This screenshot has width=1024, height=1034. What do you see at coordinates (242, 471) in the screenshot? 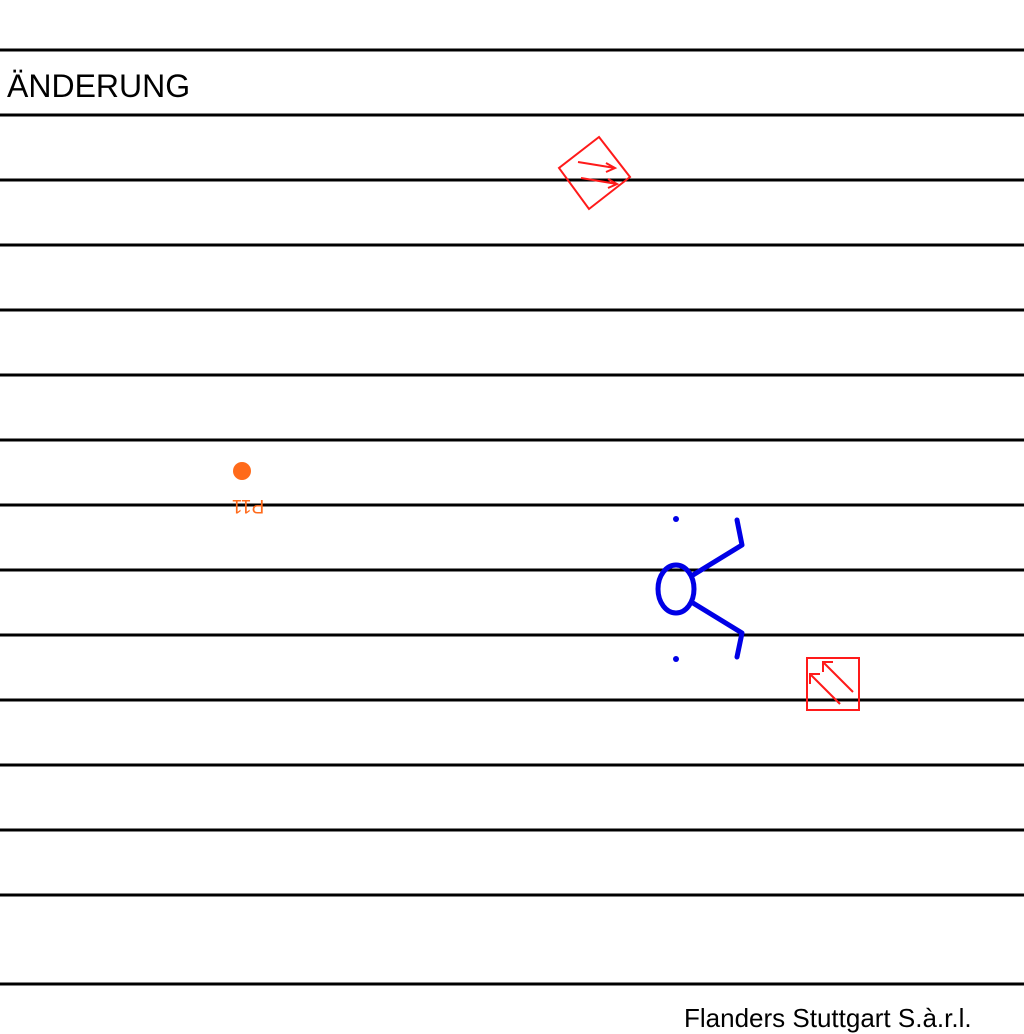
I see `orange-point-marker-icon` at bounding box center [242, 471].